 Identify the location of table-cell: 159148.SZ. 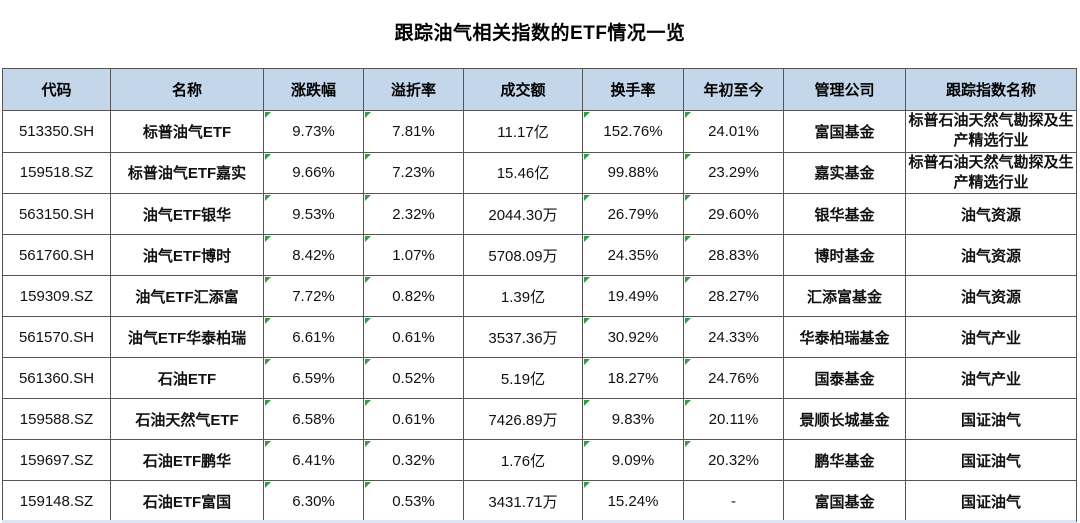
(56, 501).